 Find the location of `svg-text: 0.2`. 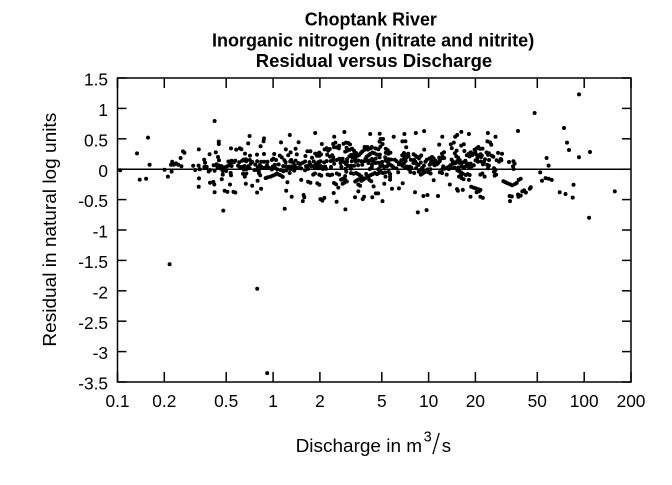

svg-text: 0.2 is located at coordinates (164, 401).